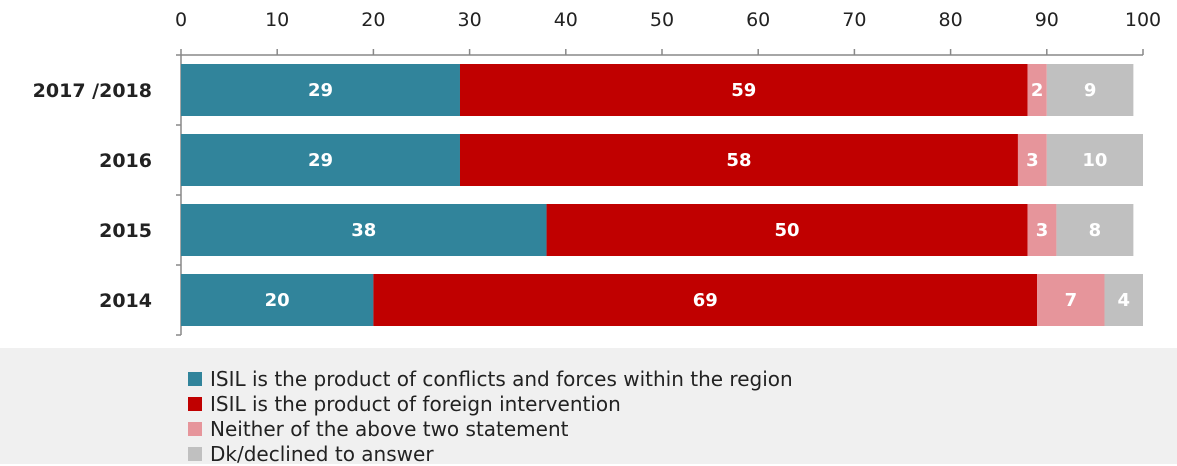 The width and height of the screenshot is (1177, 466). Describe the element at coordinates (389, 428) in the screenshot. I see `legend-label: Neither of the above two statement` at that location.